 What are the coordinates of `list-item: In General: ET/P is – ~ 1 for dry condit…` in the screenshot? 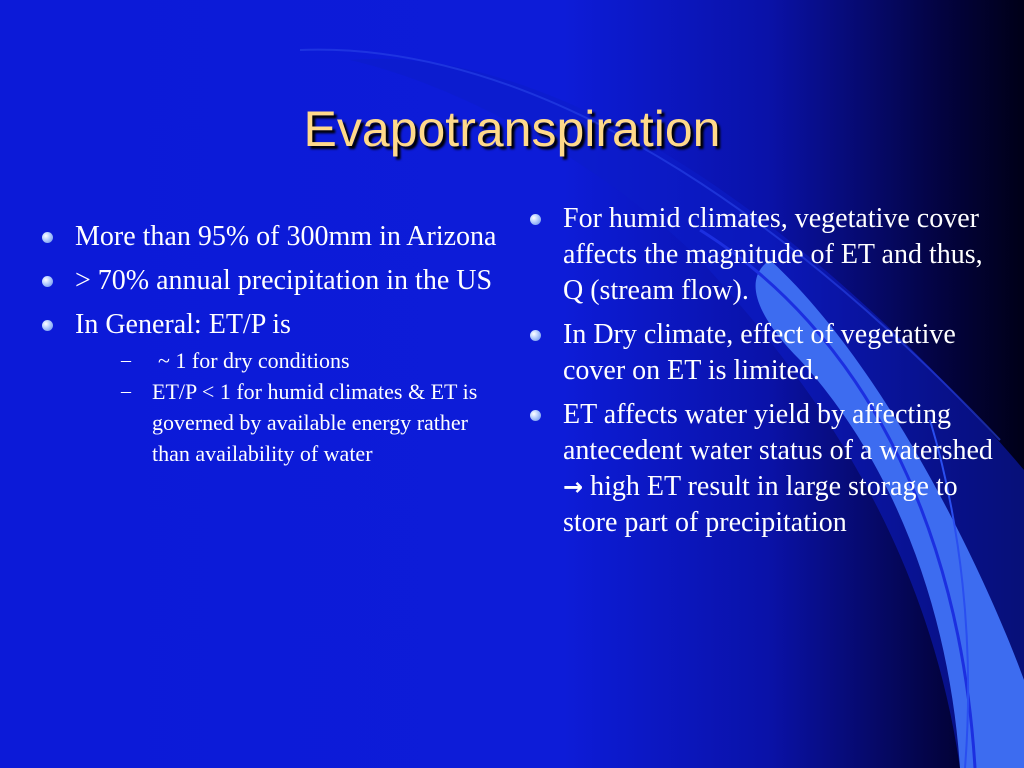 It's located at (272, 388).